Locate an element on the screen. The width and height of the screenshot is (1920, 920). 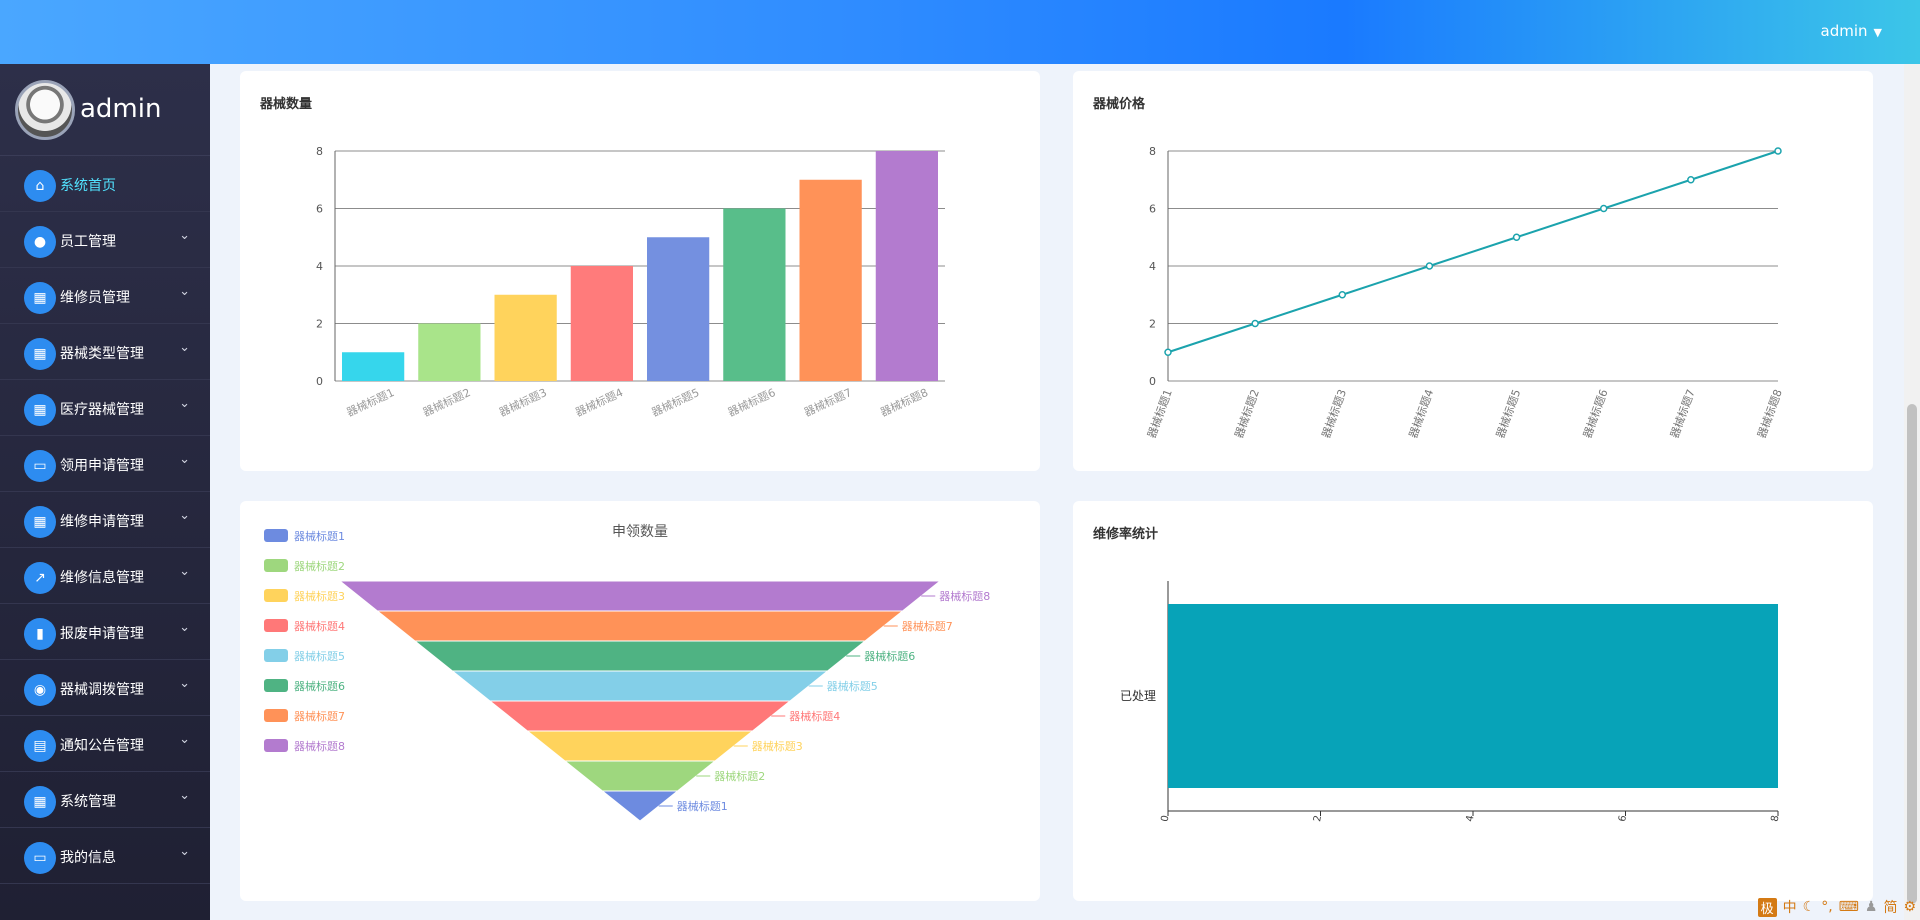
sidebar-item-9: ◉ 器械调拨管理 ⌄ is located at coordinates (105, 688).